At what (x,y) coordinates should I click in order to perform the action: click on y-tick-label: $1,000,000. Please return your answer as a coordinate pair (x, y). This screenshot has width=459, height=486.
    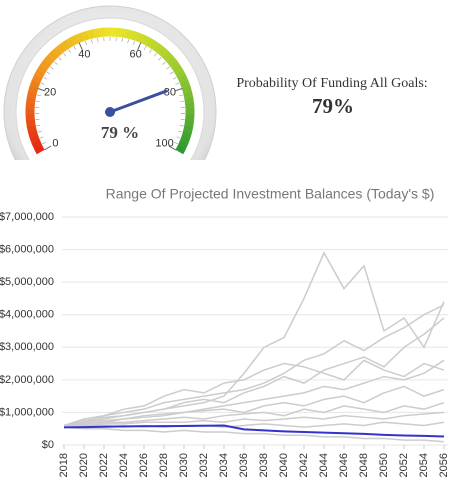
    Looking at the image, I should click on (27, 412).